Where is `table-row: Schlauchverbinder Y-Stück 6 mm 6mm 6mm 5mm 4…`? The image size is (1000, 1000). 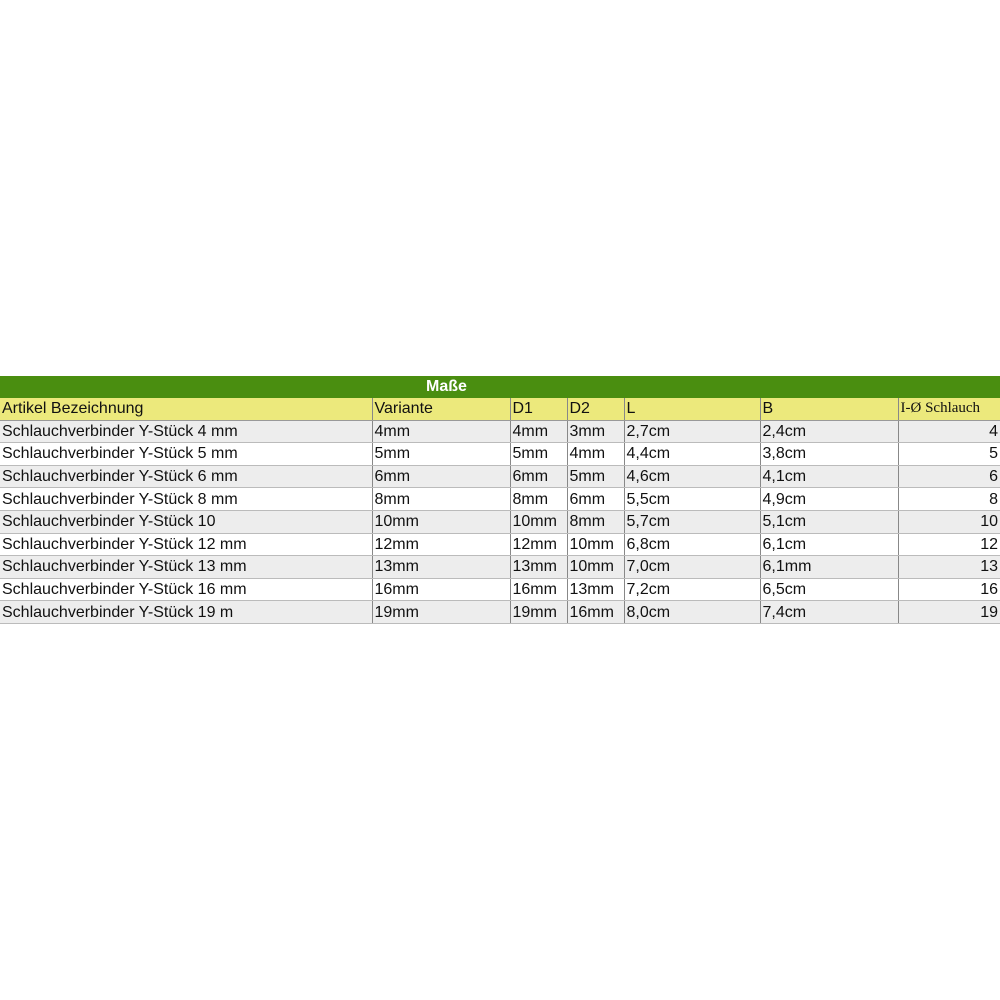
table-row: Schlauchverbinder Y-Stück 6 mm 6mm 6mm 5mm 4… is located at coordinates (500, 477).